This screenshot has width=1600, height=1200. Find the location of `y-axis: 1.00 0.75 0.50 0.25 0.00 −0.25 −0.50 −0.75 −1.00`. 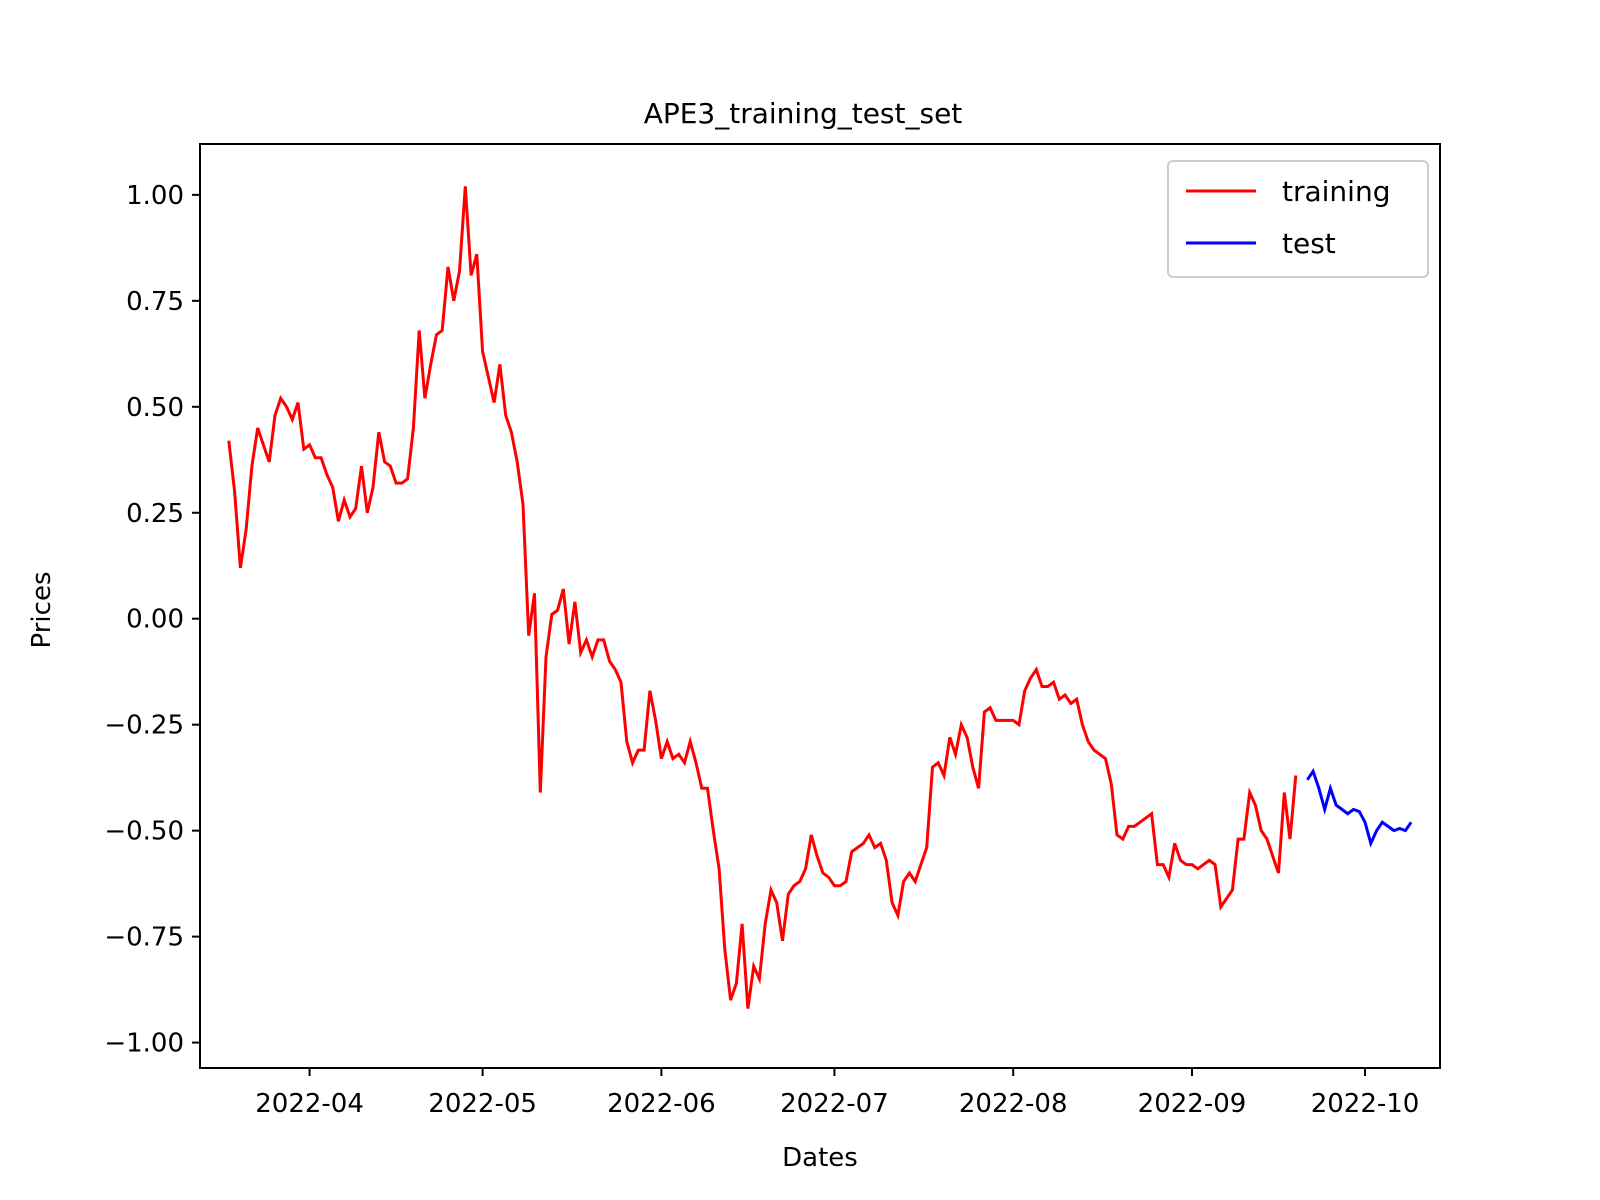

y-axis: 1.00 0.75 0.50 0.25 0.00 −0.25 −0.50 −0.75 −1.00 is located at coordinates (152, 620).